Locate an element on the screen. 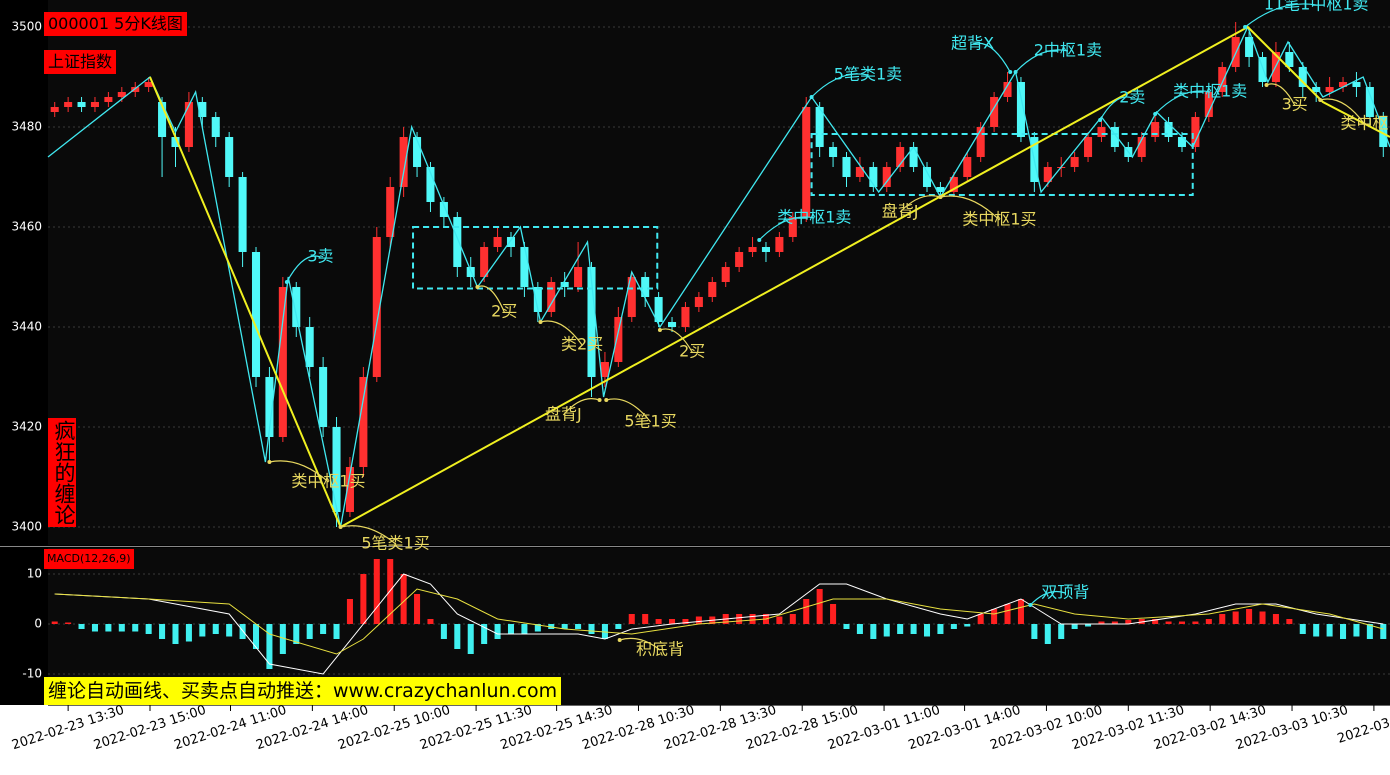 This screenshot has height=775, width=1390. annotation-label: 3卖 is located at coordinates (320, 256).